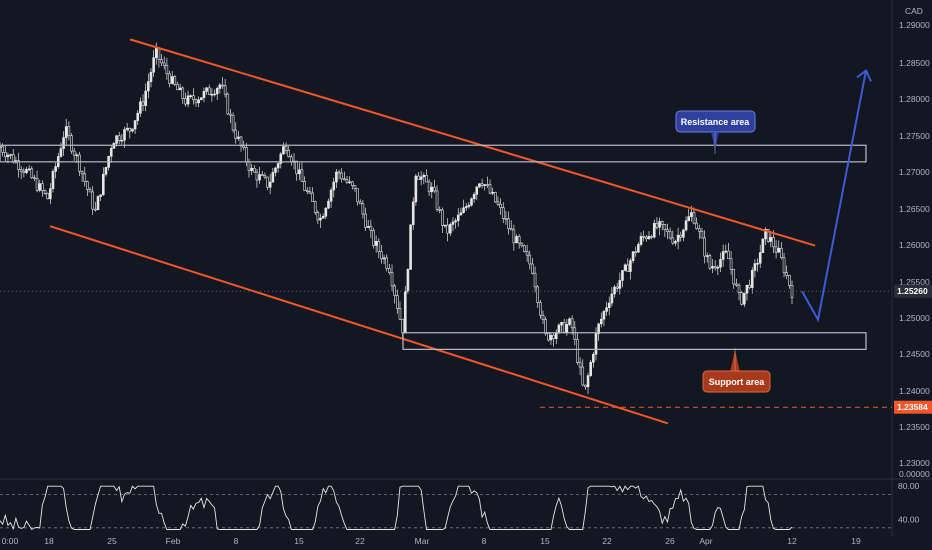  What do you see at coordinates (909, 486) in the screenshot?
I see `oscillator-label-high: 80.00` at bounding box center [909, 486].